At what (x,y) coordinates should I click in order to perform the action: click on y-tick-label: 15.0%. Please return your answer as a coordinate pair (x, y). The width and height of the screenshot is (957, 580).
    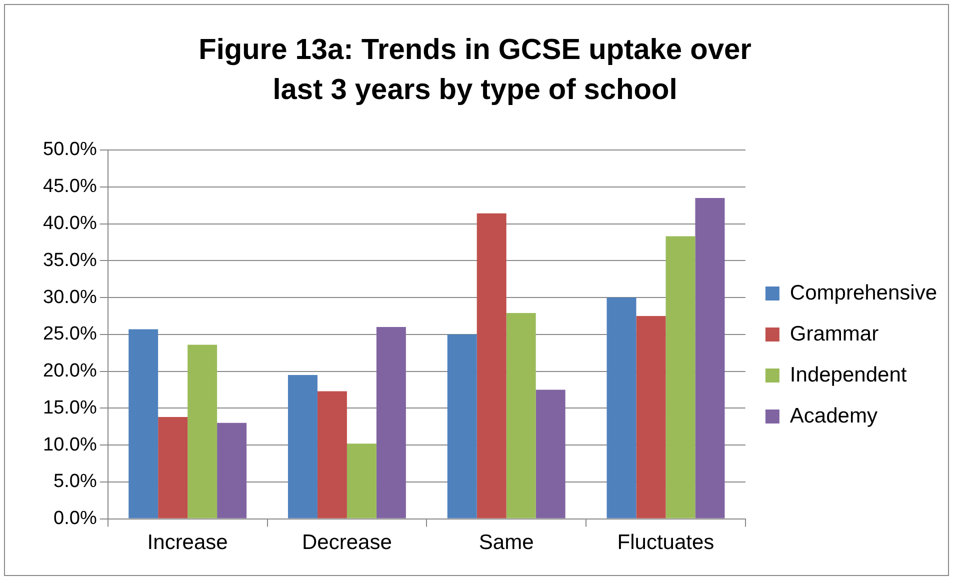
    Looking at the image, I should click on (70, 407).